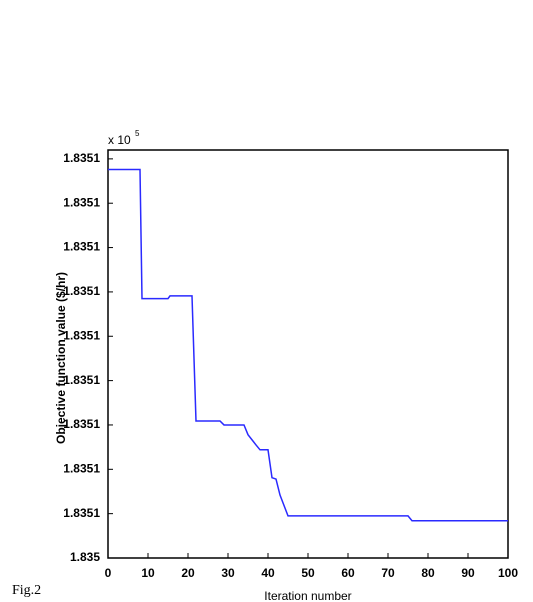 This screenshot has height=602, width=533. What do you see at coordinates (508, 573) in the screenshot?
I see `x-tick-label: 100` at bounding box center [508, 573].